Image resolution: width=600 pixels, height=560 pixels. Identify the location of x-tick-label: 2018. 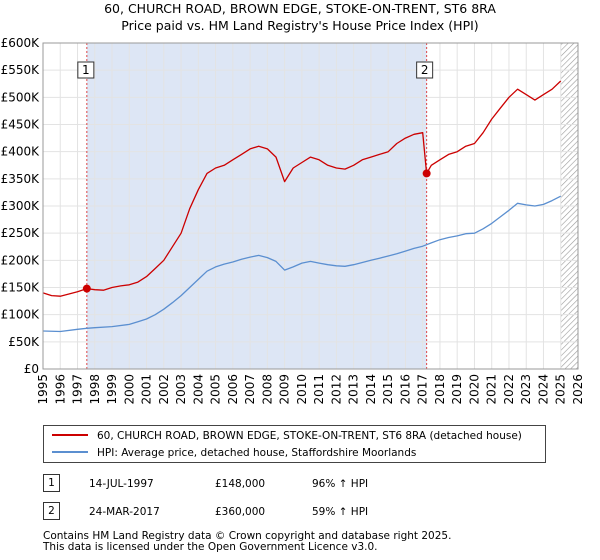
(440, 389).